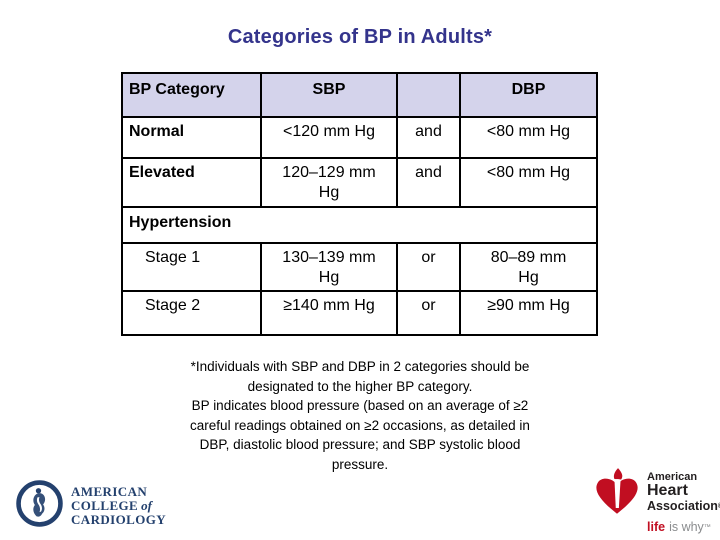 This screenshot has height=540, width=720. Describe the element at coordinates (39, 506) in the screenshot. I see `acc-emblem-icon` at that location.